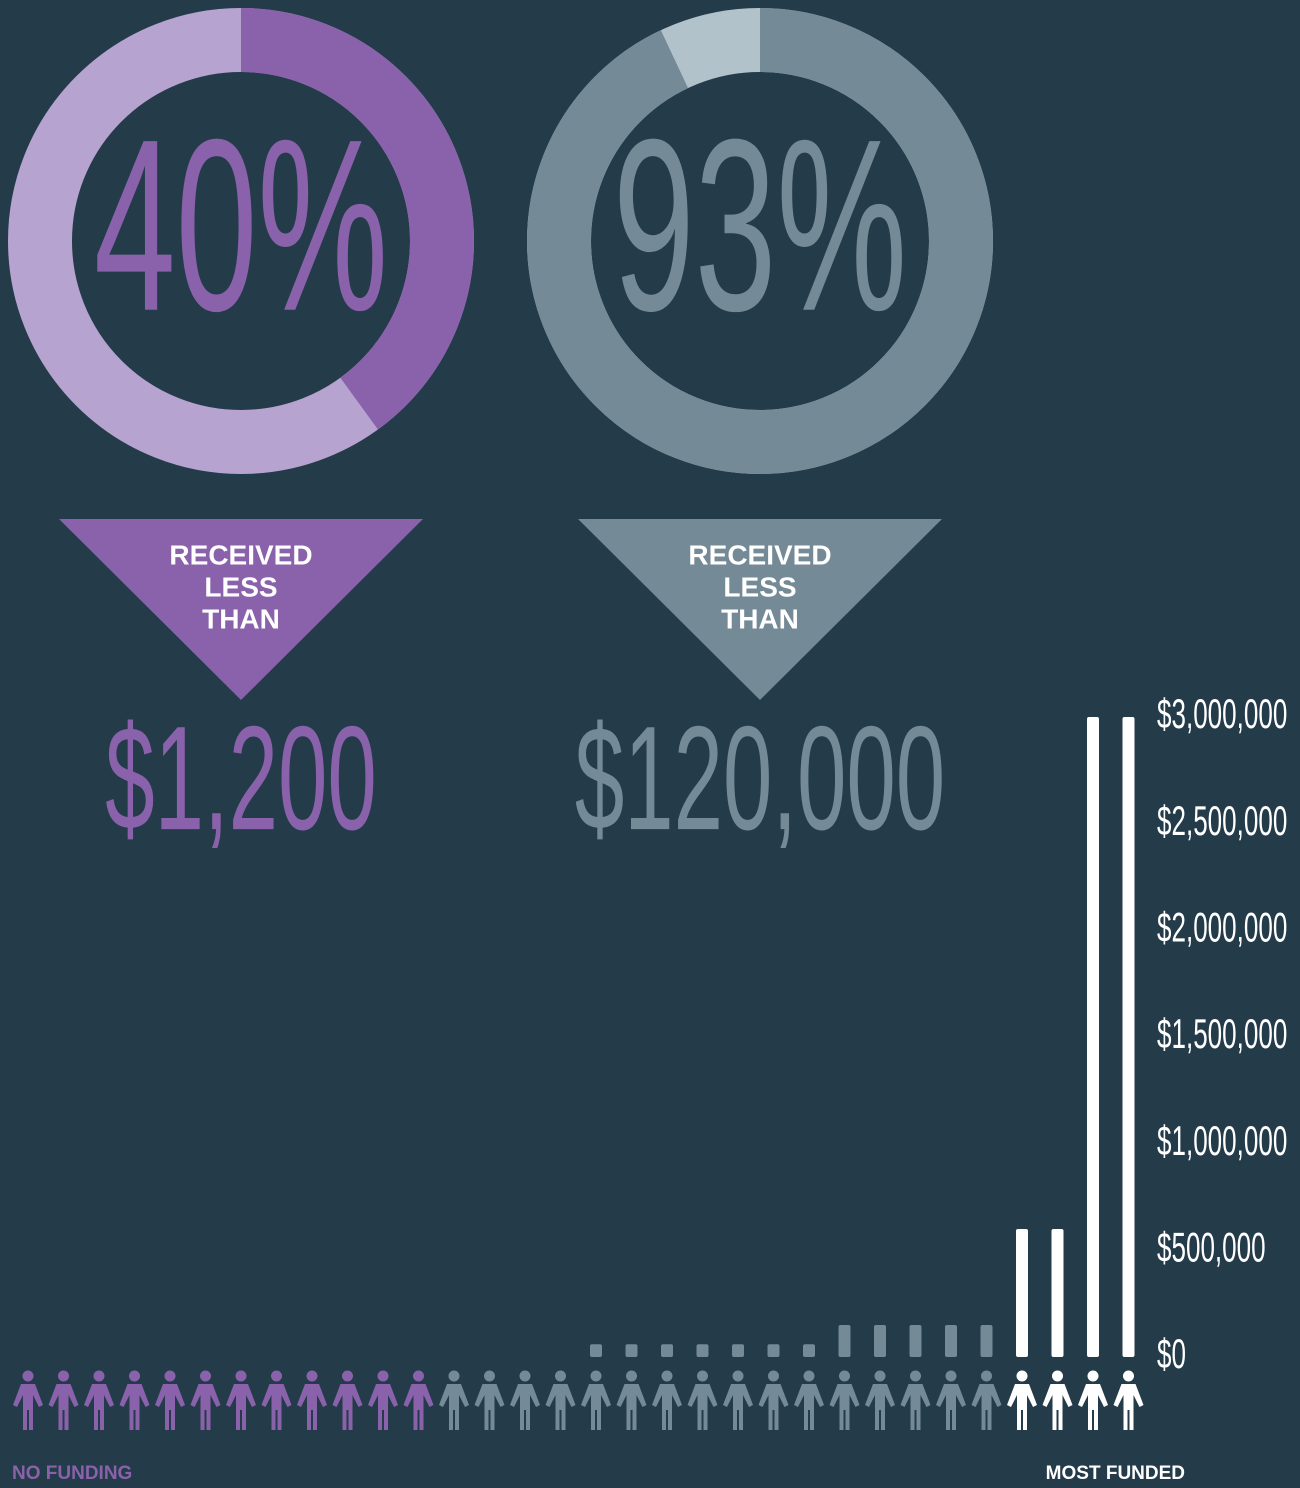  Describe the element at coordinates (1222, 1034) in the screenshot. I see `y-tick-label: $1,500,000` at that location.